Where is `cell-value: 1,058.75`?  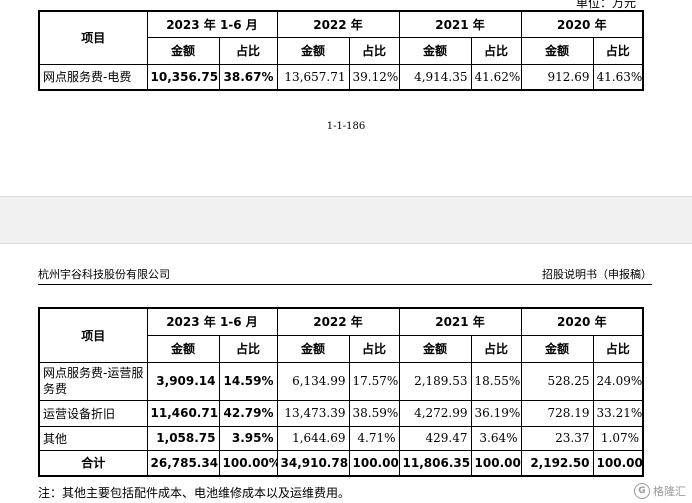 cell-value: 1,058.75 is located at coordinates (183, 438).